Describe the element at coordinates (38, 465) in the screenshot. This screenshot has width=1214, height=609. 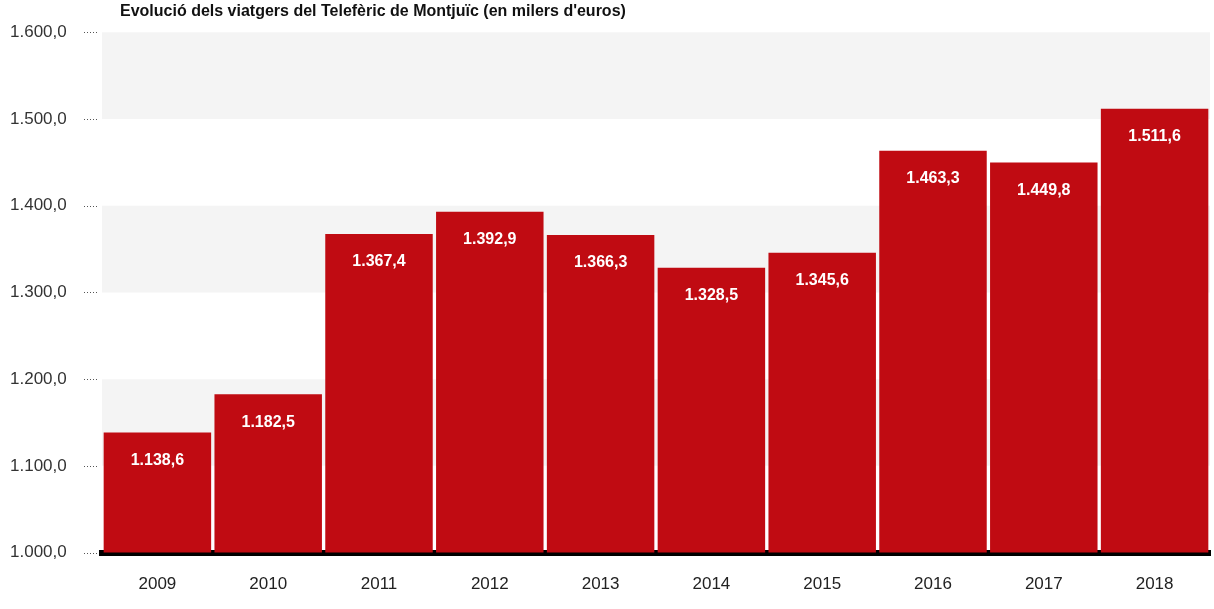
I see `y-tick-label: 1.100,0` at that location.